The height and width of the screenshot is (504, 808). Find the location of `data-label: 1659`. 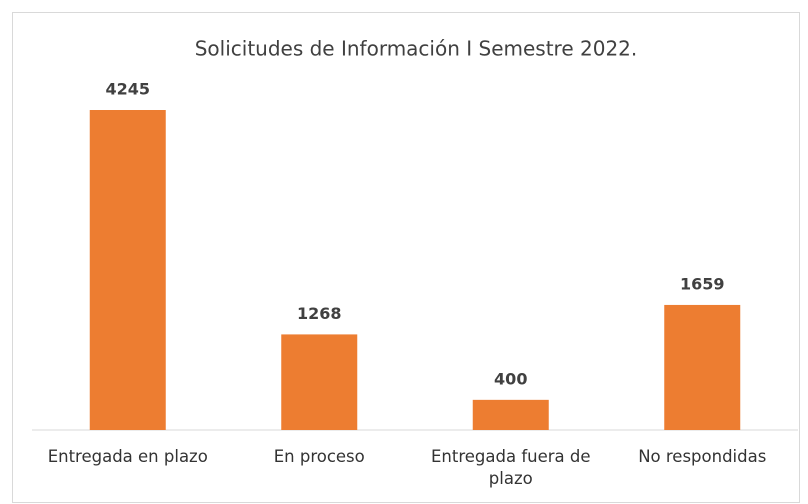

data-label: 1659 is located at coordinates (702, 283).